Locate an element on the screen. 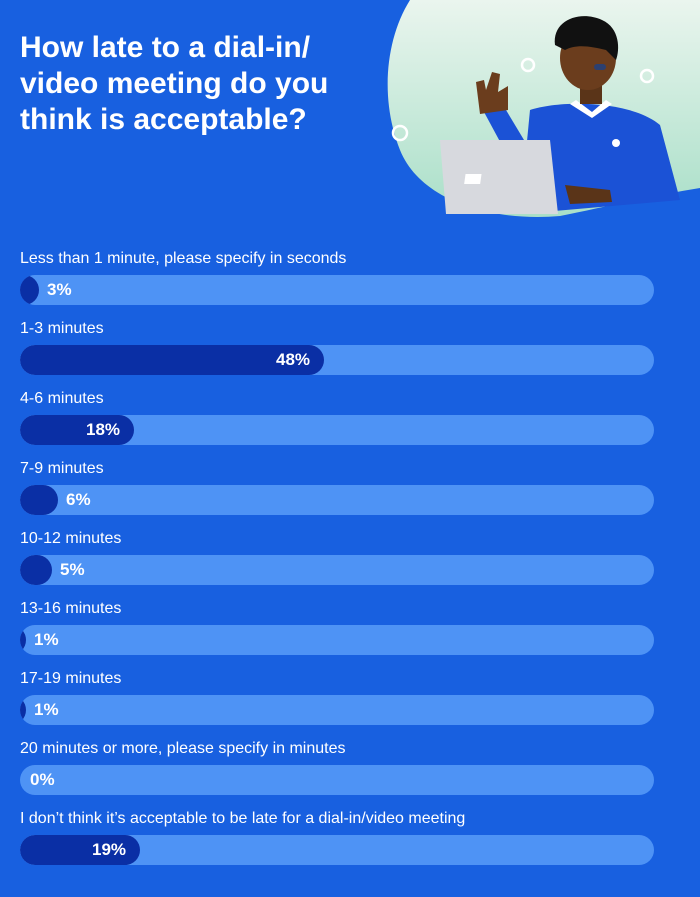 The height and width of the screenshot is (897, 700). bar-track: 18% is located at coordinates (337, 430).